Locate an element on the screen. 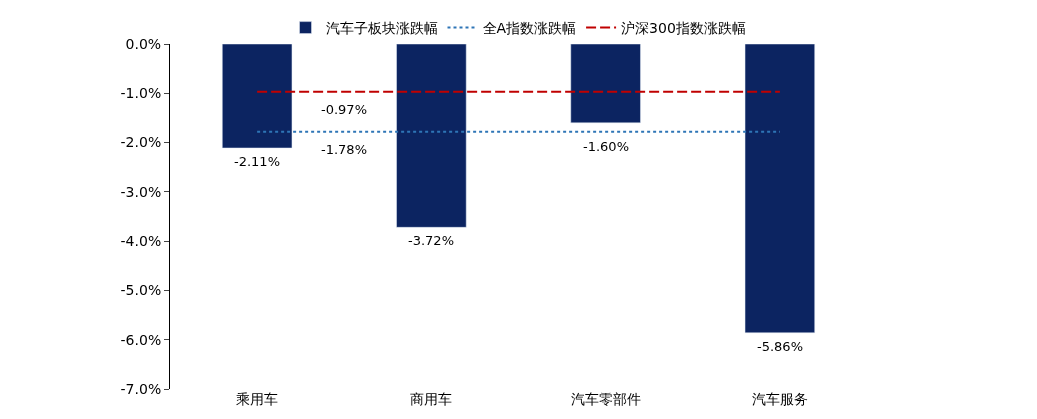  x-tick-label: 汽车服务 is located at coordinates (779, 399).